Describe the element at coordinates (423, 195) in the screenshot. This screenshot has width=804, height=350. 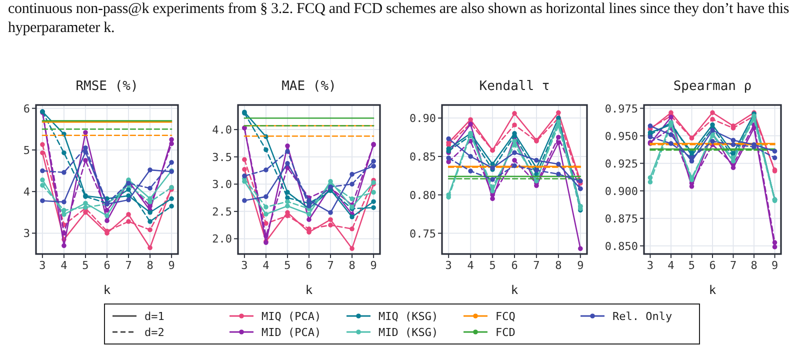
I see `y-tick-label: 0.80` at that location.